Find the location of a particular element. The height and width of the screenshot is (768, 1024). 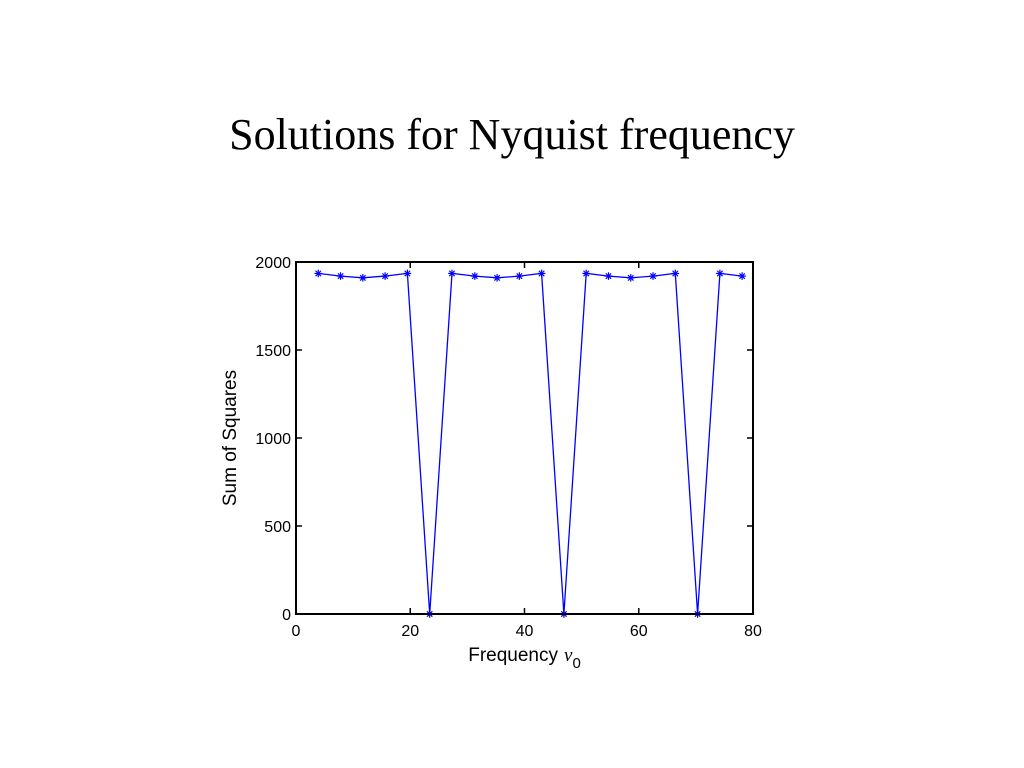

y-axis-label: Sum of Squares is located at coordinates (230, 438).